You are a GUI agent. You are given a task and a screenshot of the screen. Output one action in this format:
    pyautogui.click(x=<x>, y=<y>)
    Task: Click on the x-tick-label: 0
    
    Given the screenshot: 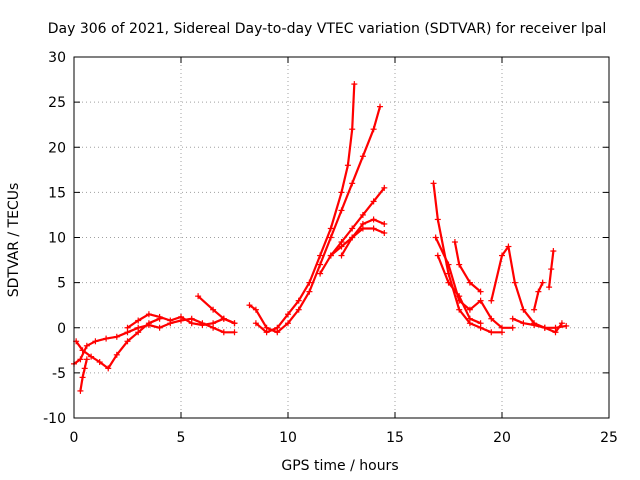 What is the action you would take?
    pyautogui.click(x=74, y=438)
    